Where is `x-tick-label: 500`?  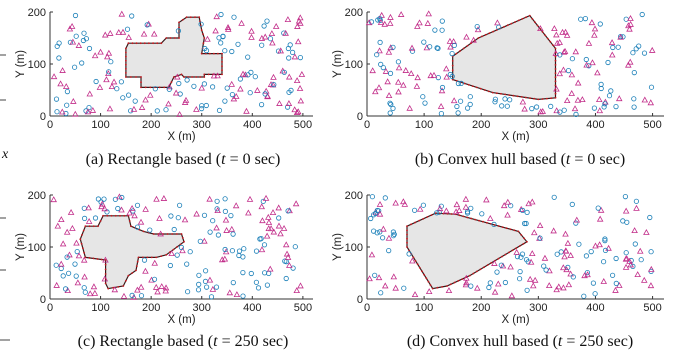
x-tick-label: 500 is located at coordinates (303, 308).